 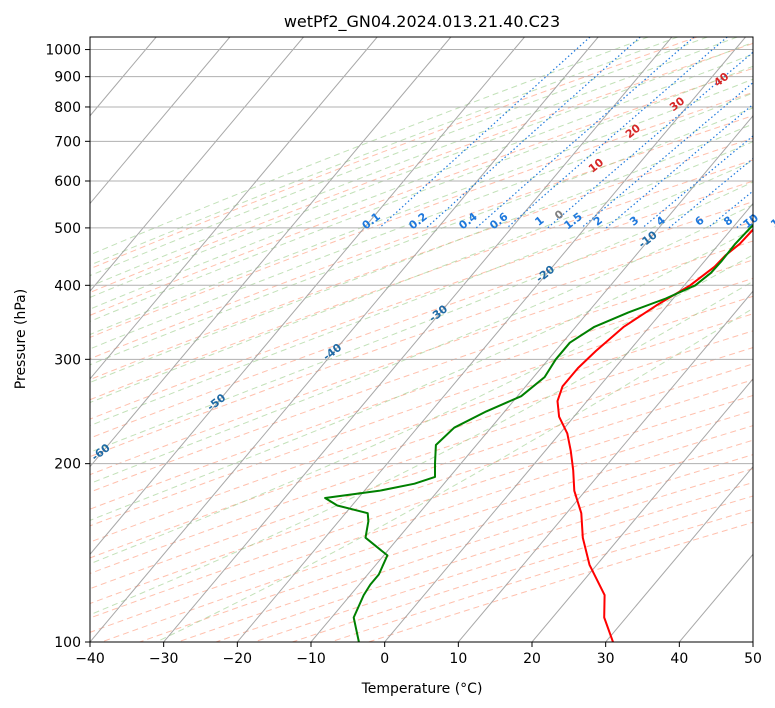 What do you see at coordinates (67, 347) in the screenshot?
I see `y-axis-ticks: 100 200 300 400 500 600 700 800 900 1000` at bounding box center [67, 347].